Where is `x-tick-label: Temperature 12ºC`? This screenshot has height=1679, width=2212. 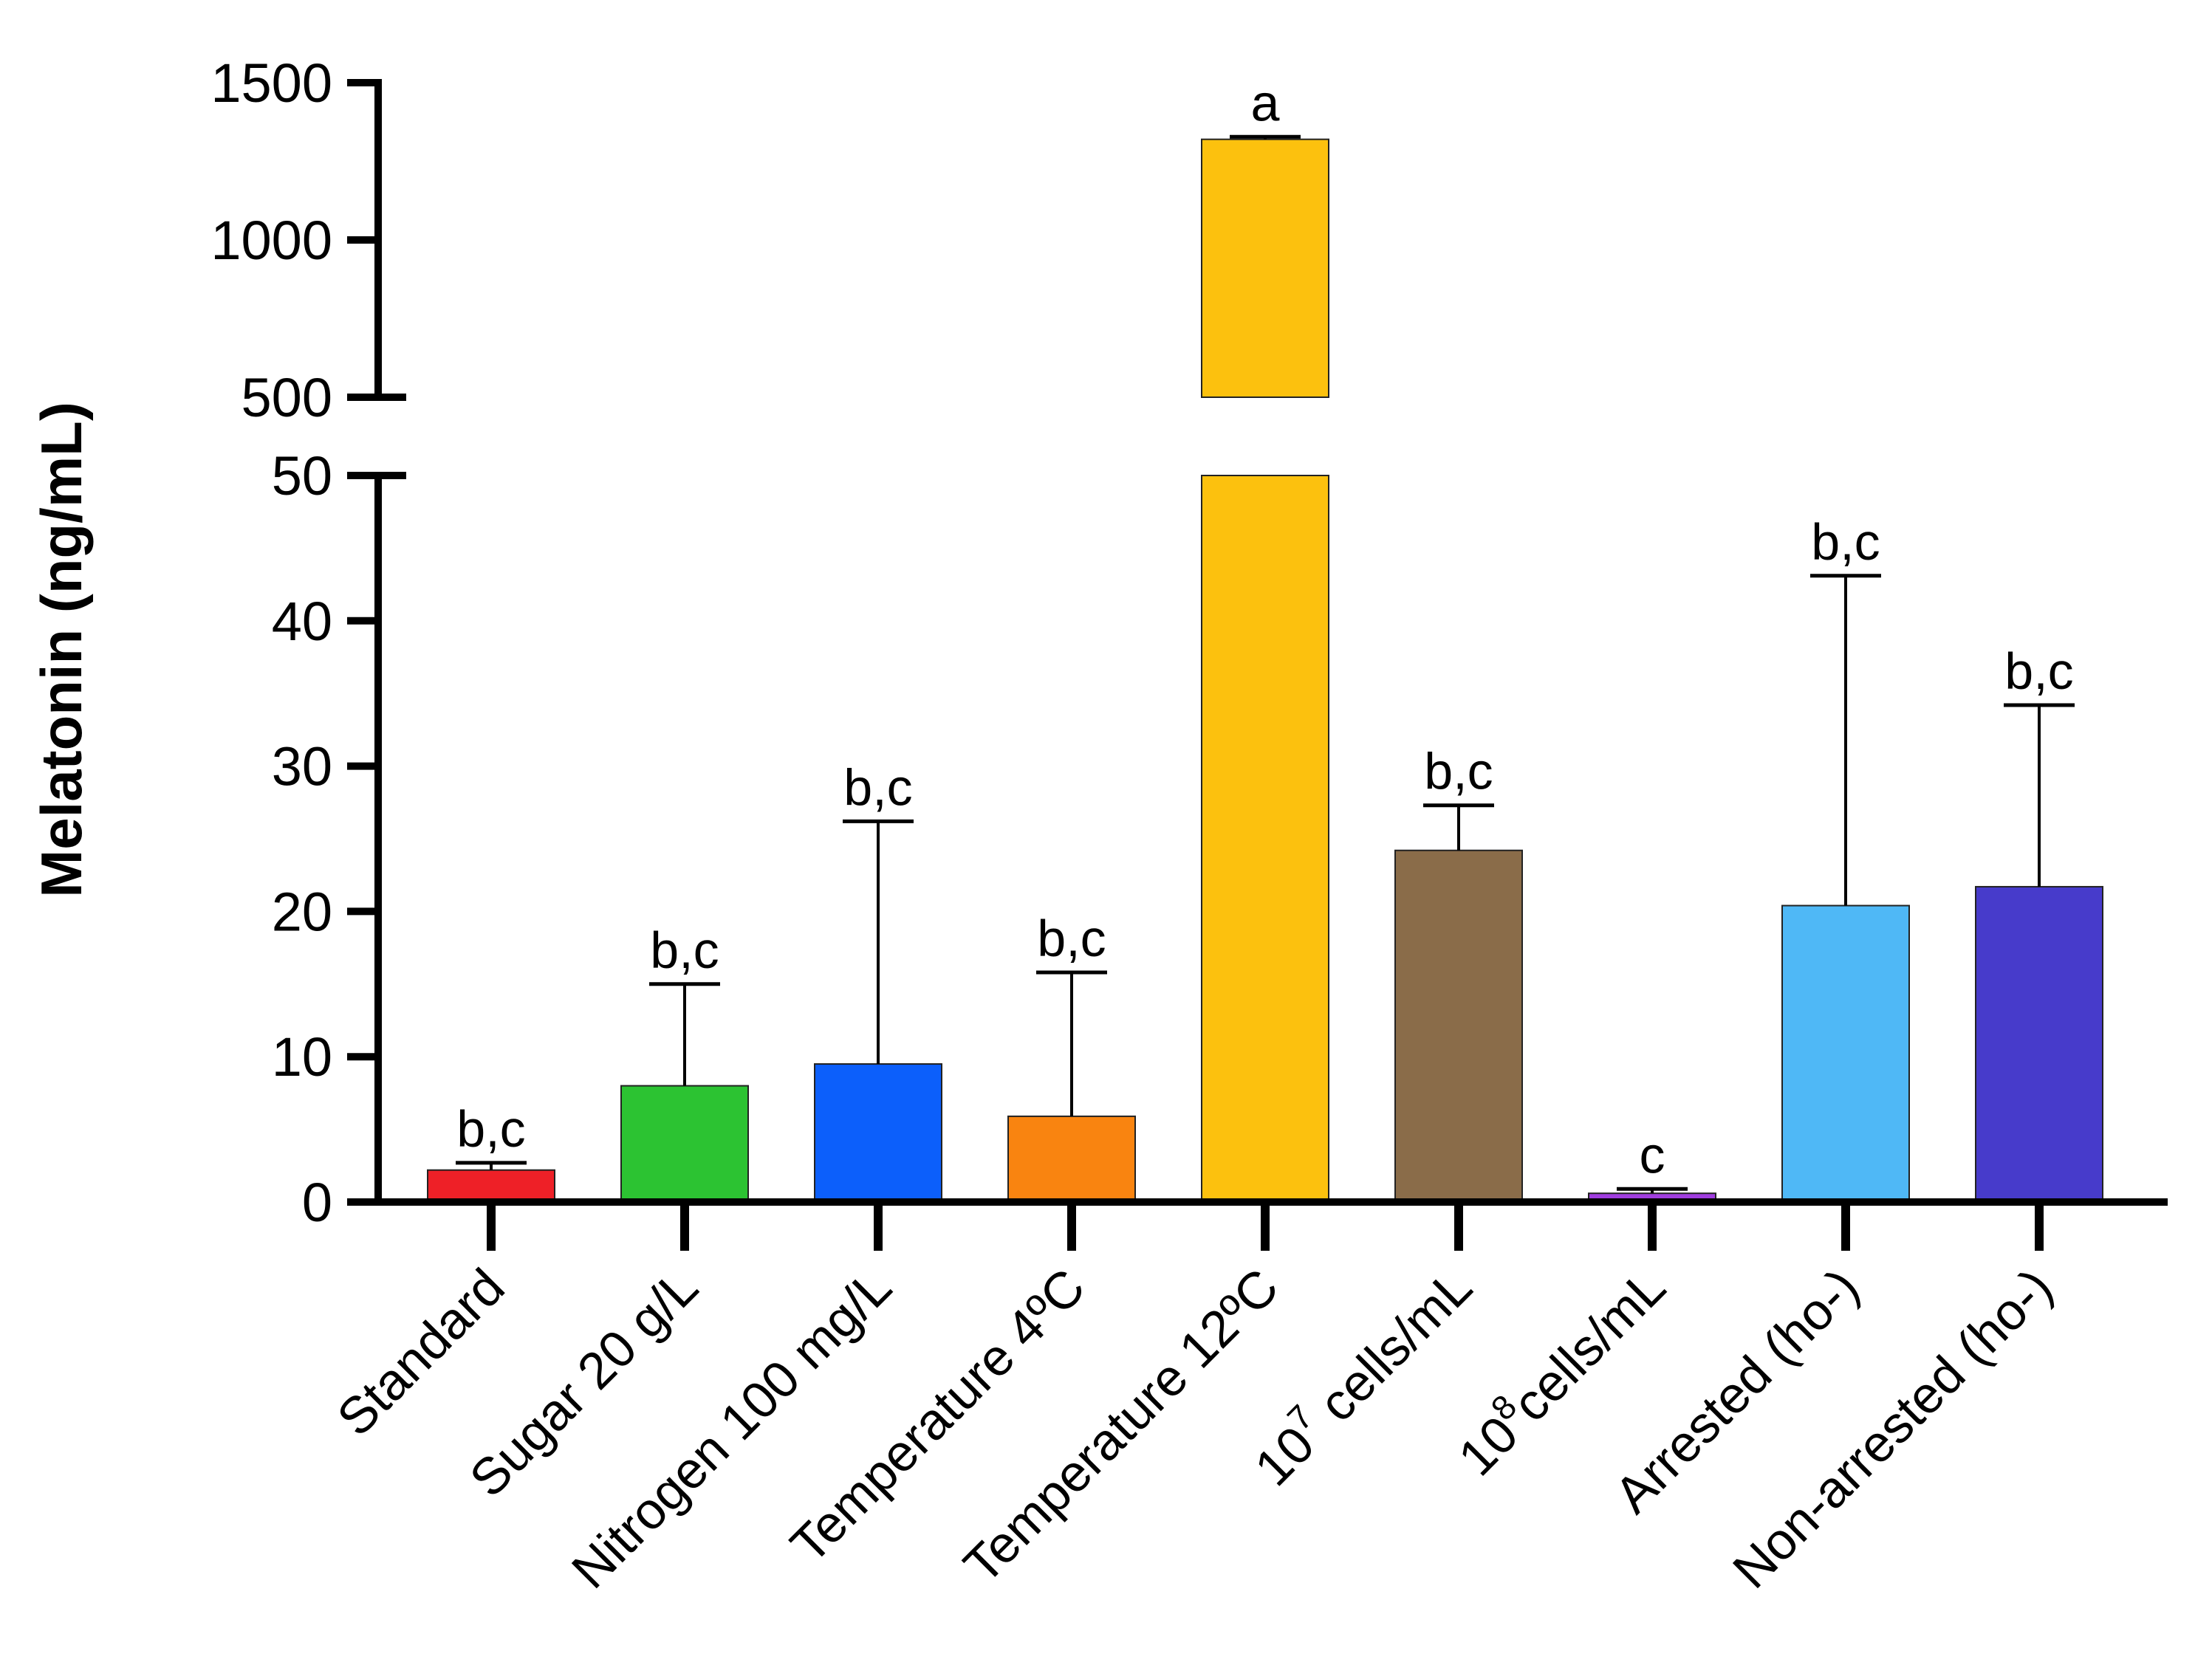 x-tick-label: Temperature 12ºC is located at coordinates (1121, 1425).